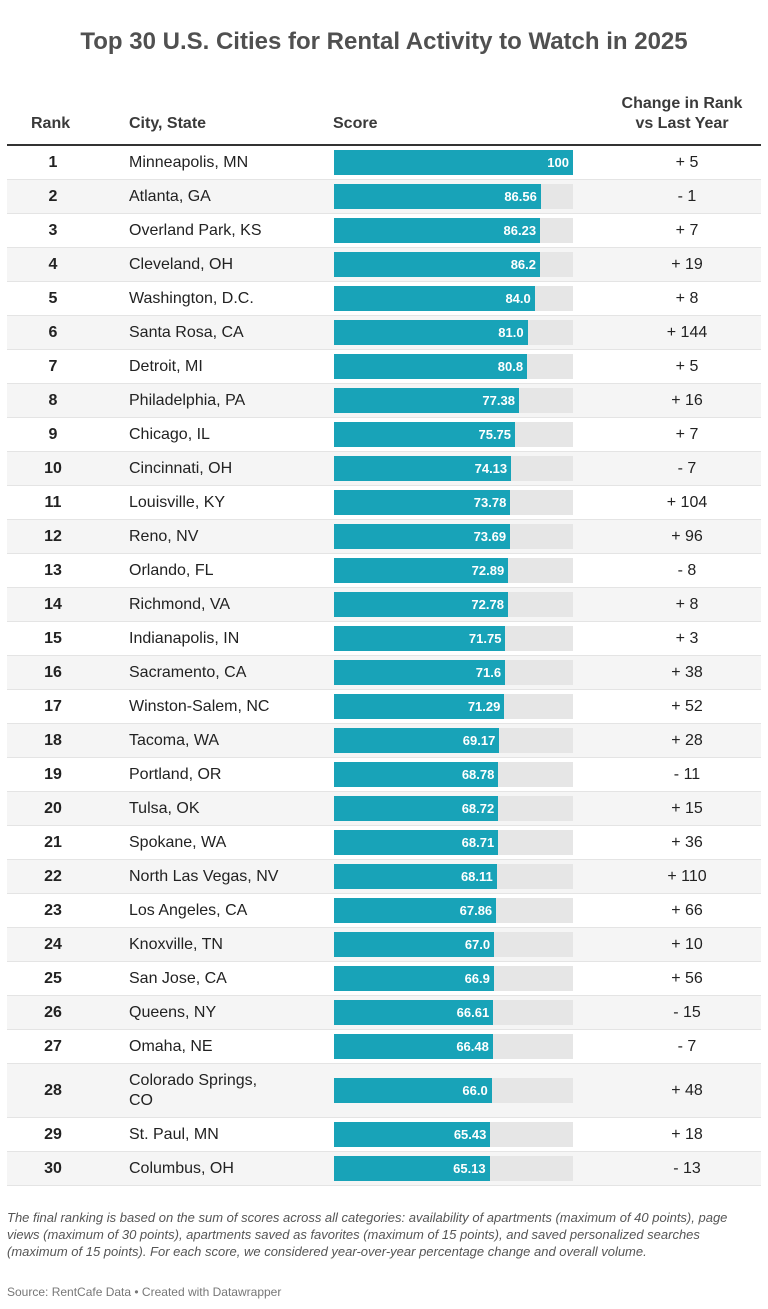 The height and width of the screenshot is (1309, 768). What do you see at coordinates (187, 400) in the screenshot?
I see `city-cell: Philadelphia, PA` at bounding box center [187, 400].